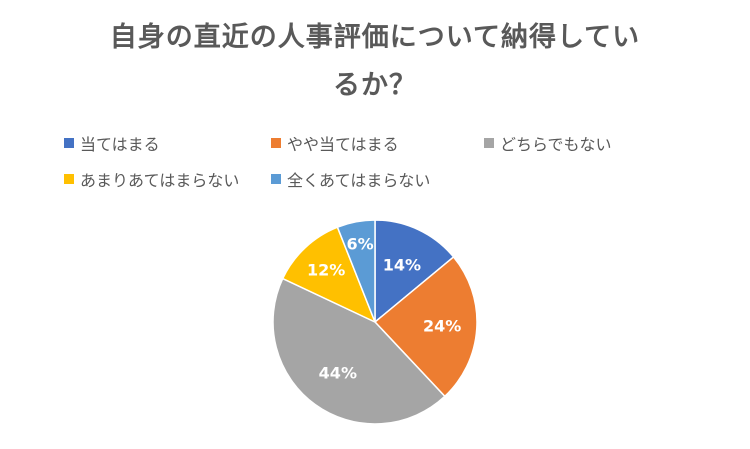 The height and width of the screenshot is (449, 750). I want to click on legend-label: あまりあてはまらない, so click(160, 180).